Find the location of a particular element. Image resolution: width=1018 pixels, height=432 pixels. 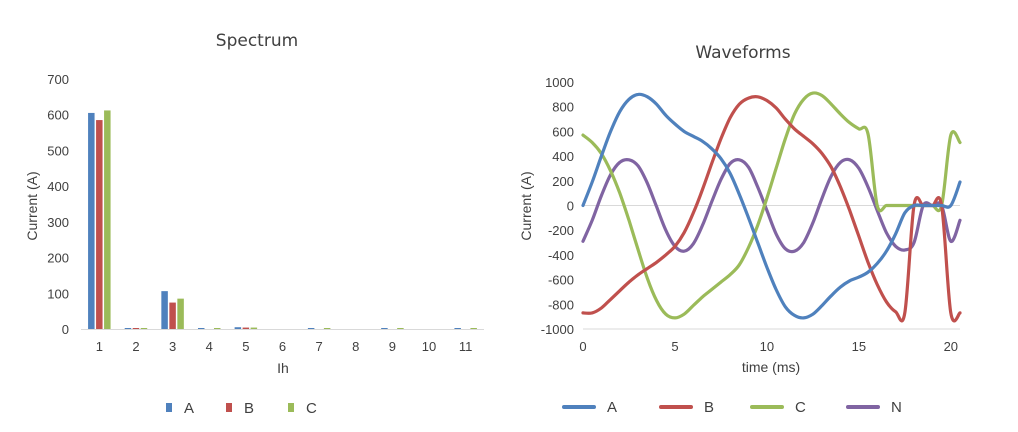

waveforms-y-tick-label: 0 is located at coordinates (570, 206).